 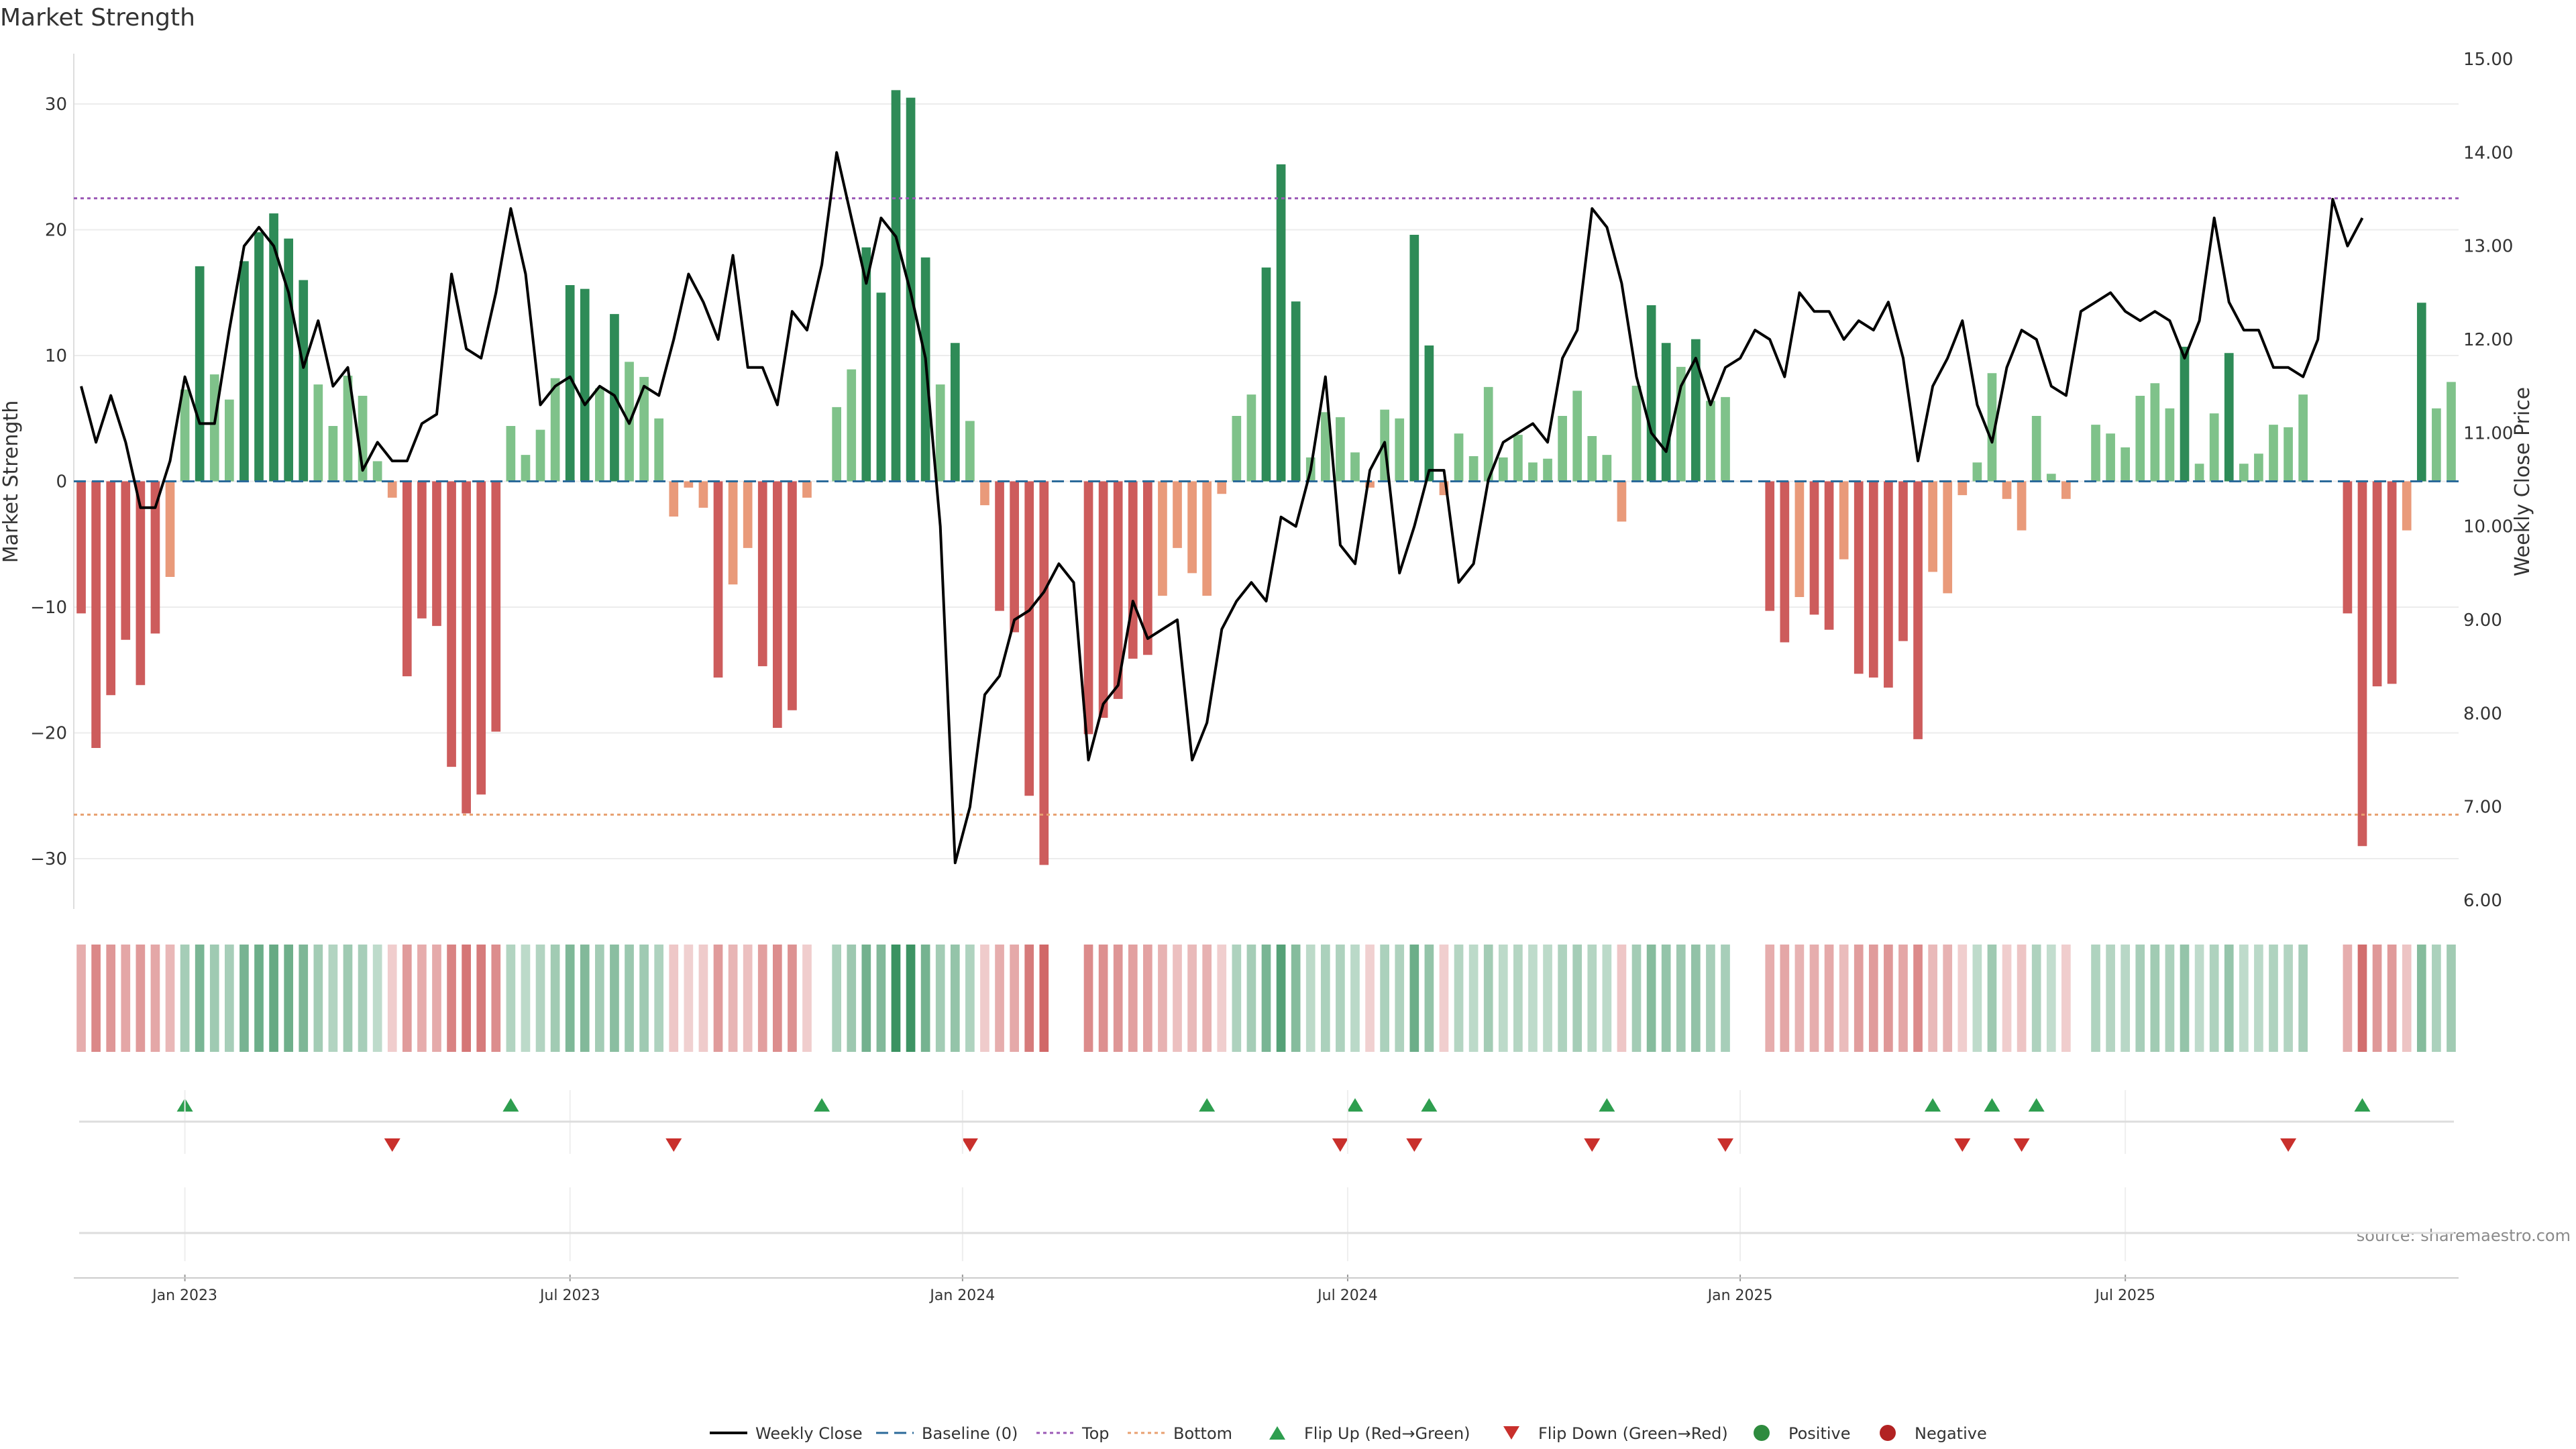 I want to click on y-tick-label: −30, so click(x=48, y=859).